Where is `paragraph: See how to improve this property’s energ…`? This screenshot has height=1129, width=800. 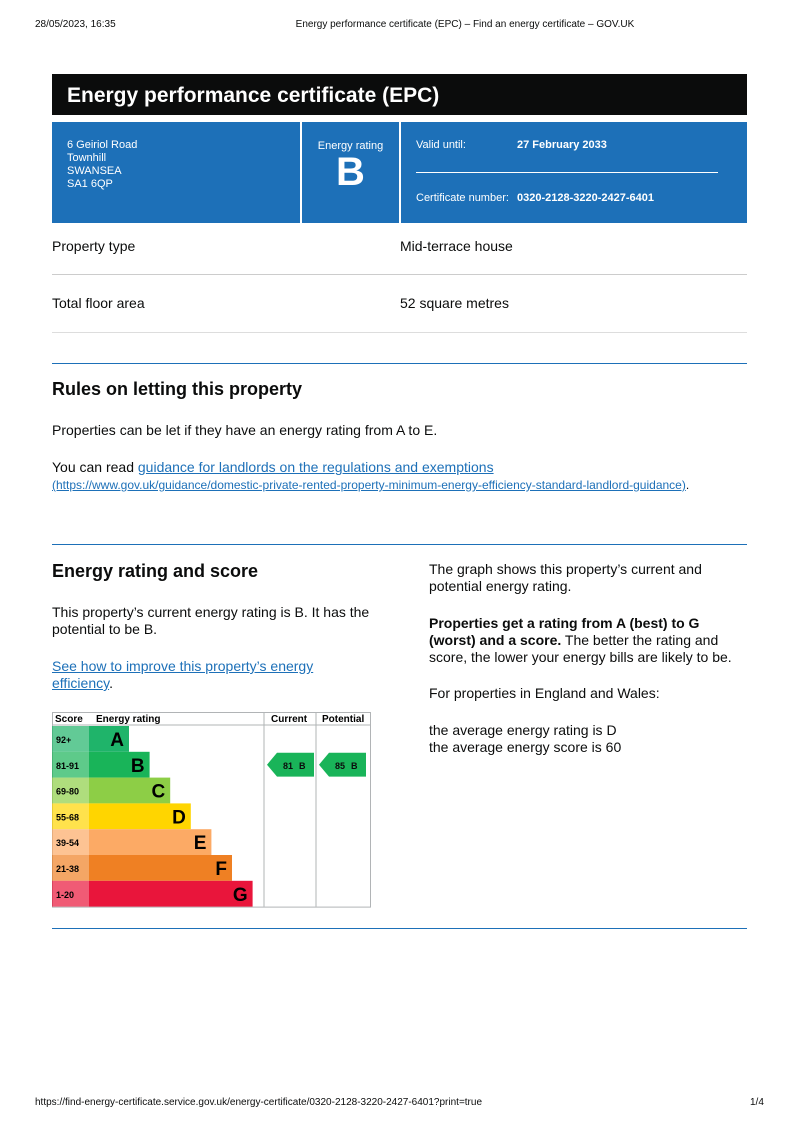 paragraph: See how to improve this property’s energ… is located at coordinates (202, 675).